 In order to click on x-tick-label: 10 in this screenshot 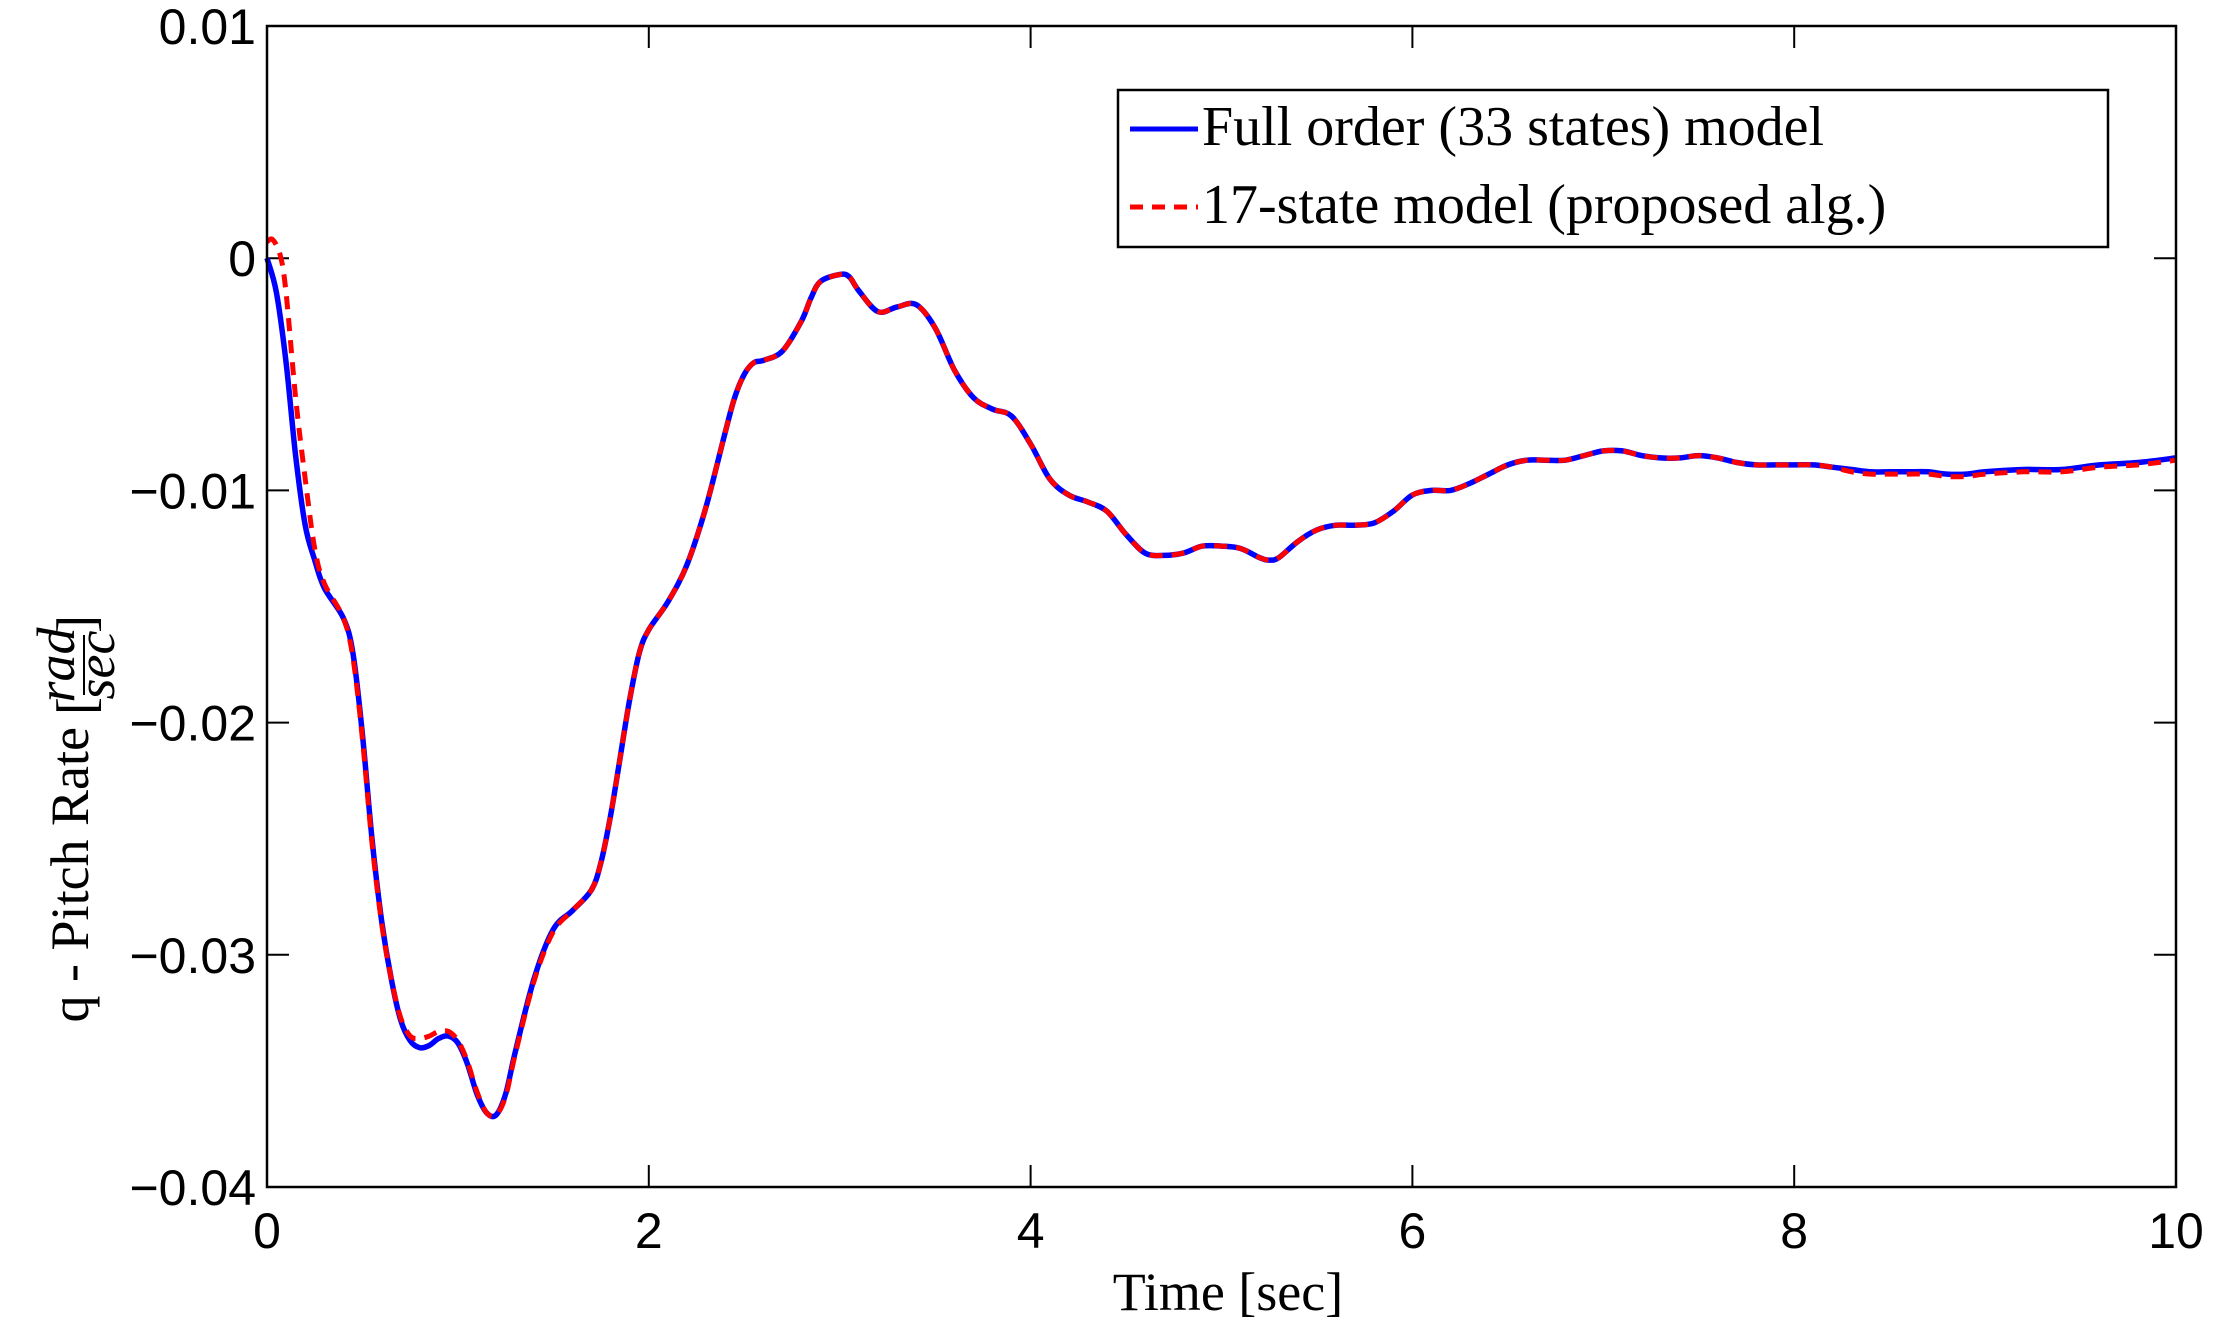, I will do `click(2176, 1231)`.